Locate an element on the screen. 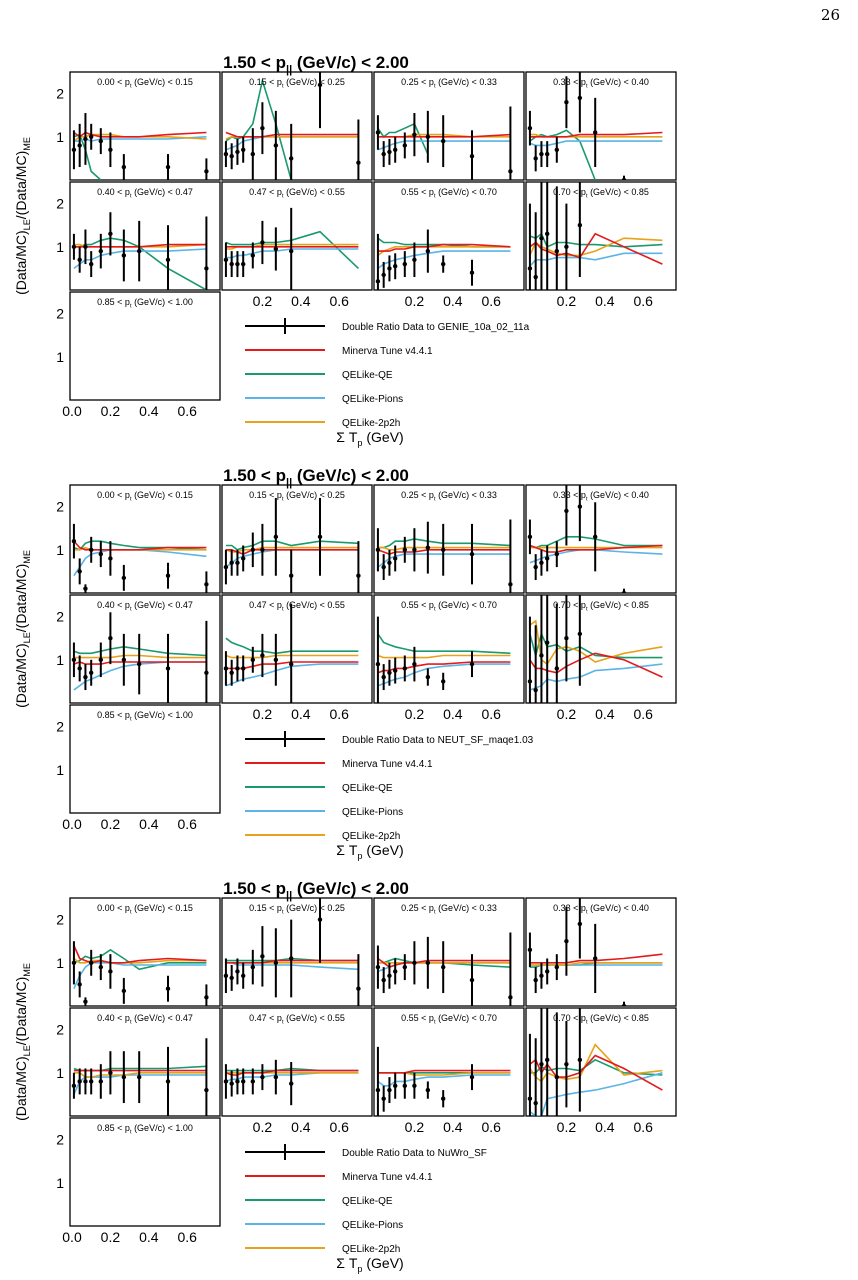 The width and height of the screenshot is (858, 1280). panel-label: 0.00 < pt (GeV/c) < 0.15 is located at coordinates (145, 909).